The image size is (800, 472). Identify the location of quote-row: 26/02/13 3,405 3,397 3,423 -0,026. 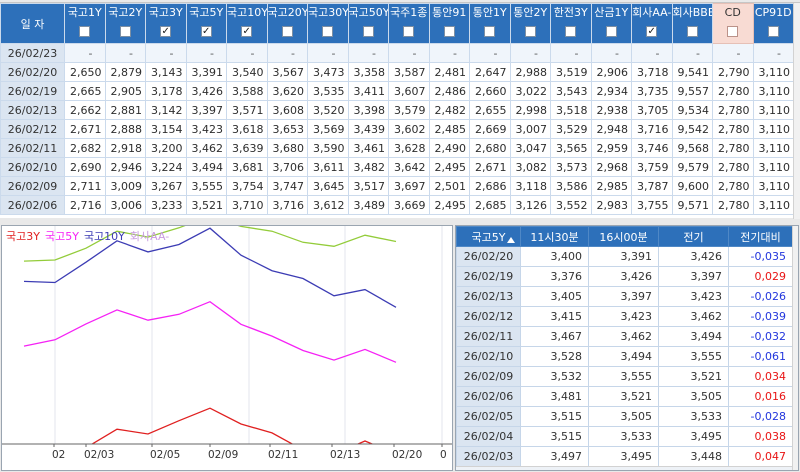
(624, 296).